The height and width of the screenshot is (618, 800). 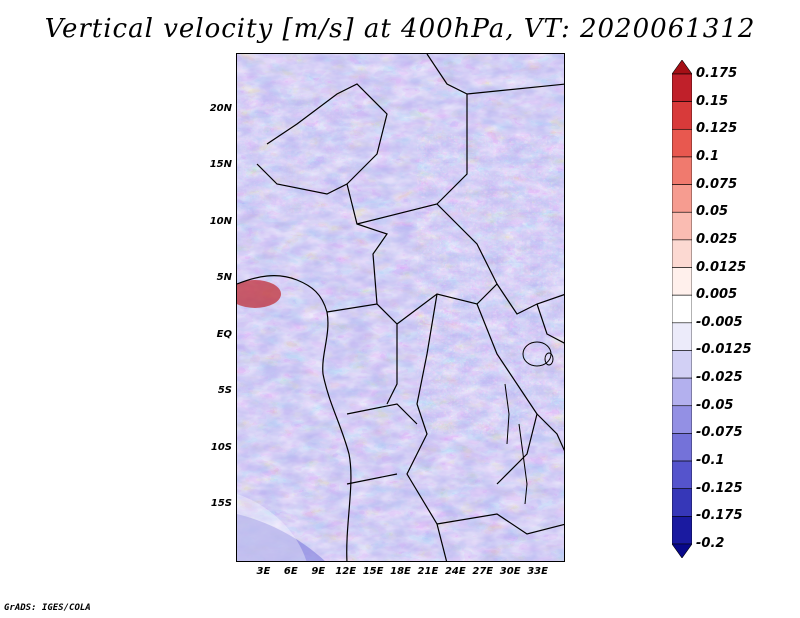 I want to click on lon-tick-label: 24E, so click(x=455, y=571).